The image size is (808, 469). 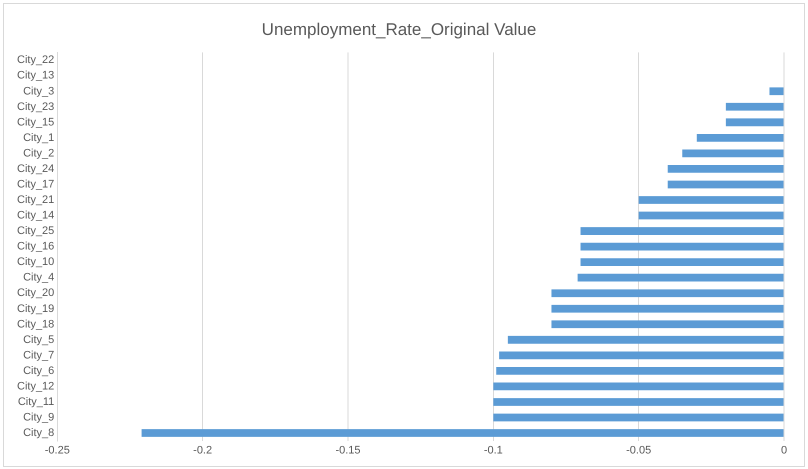 I want to click on y-tick-label: City_18, so click(x=35, y=324).